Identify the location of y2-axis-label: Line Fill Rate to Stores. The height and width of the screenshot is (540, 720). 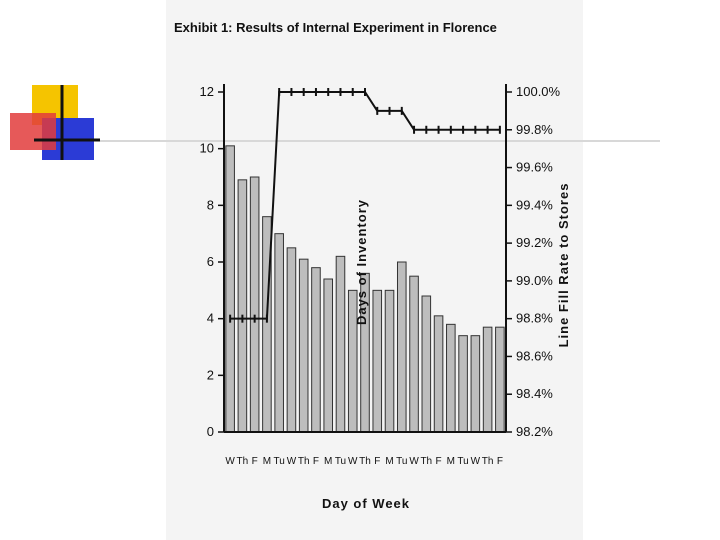
(563, 265).